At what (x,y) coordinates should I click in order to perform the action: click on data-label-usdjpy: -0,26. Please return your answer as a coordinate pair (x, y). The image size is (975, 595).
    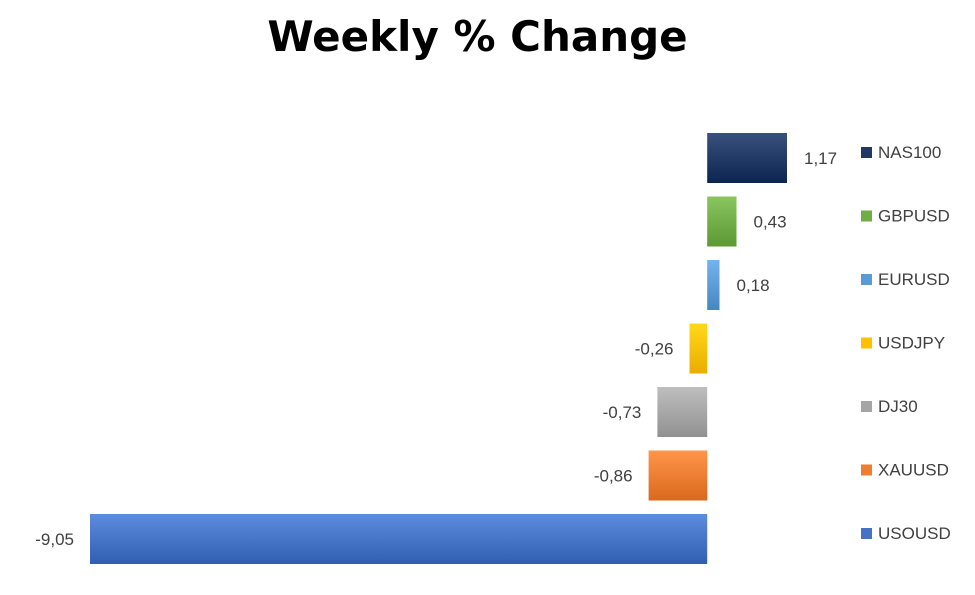
    Looking at the image, I should click on (654, 349).